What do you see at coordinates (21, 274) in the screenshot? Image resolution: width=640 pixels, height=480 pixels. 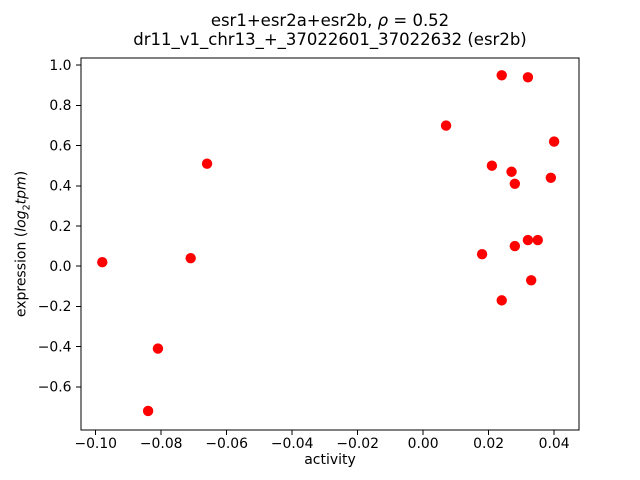 I see `y-axis-label-prefix: expression (` at bounding box center [21, 274].